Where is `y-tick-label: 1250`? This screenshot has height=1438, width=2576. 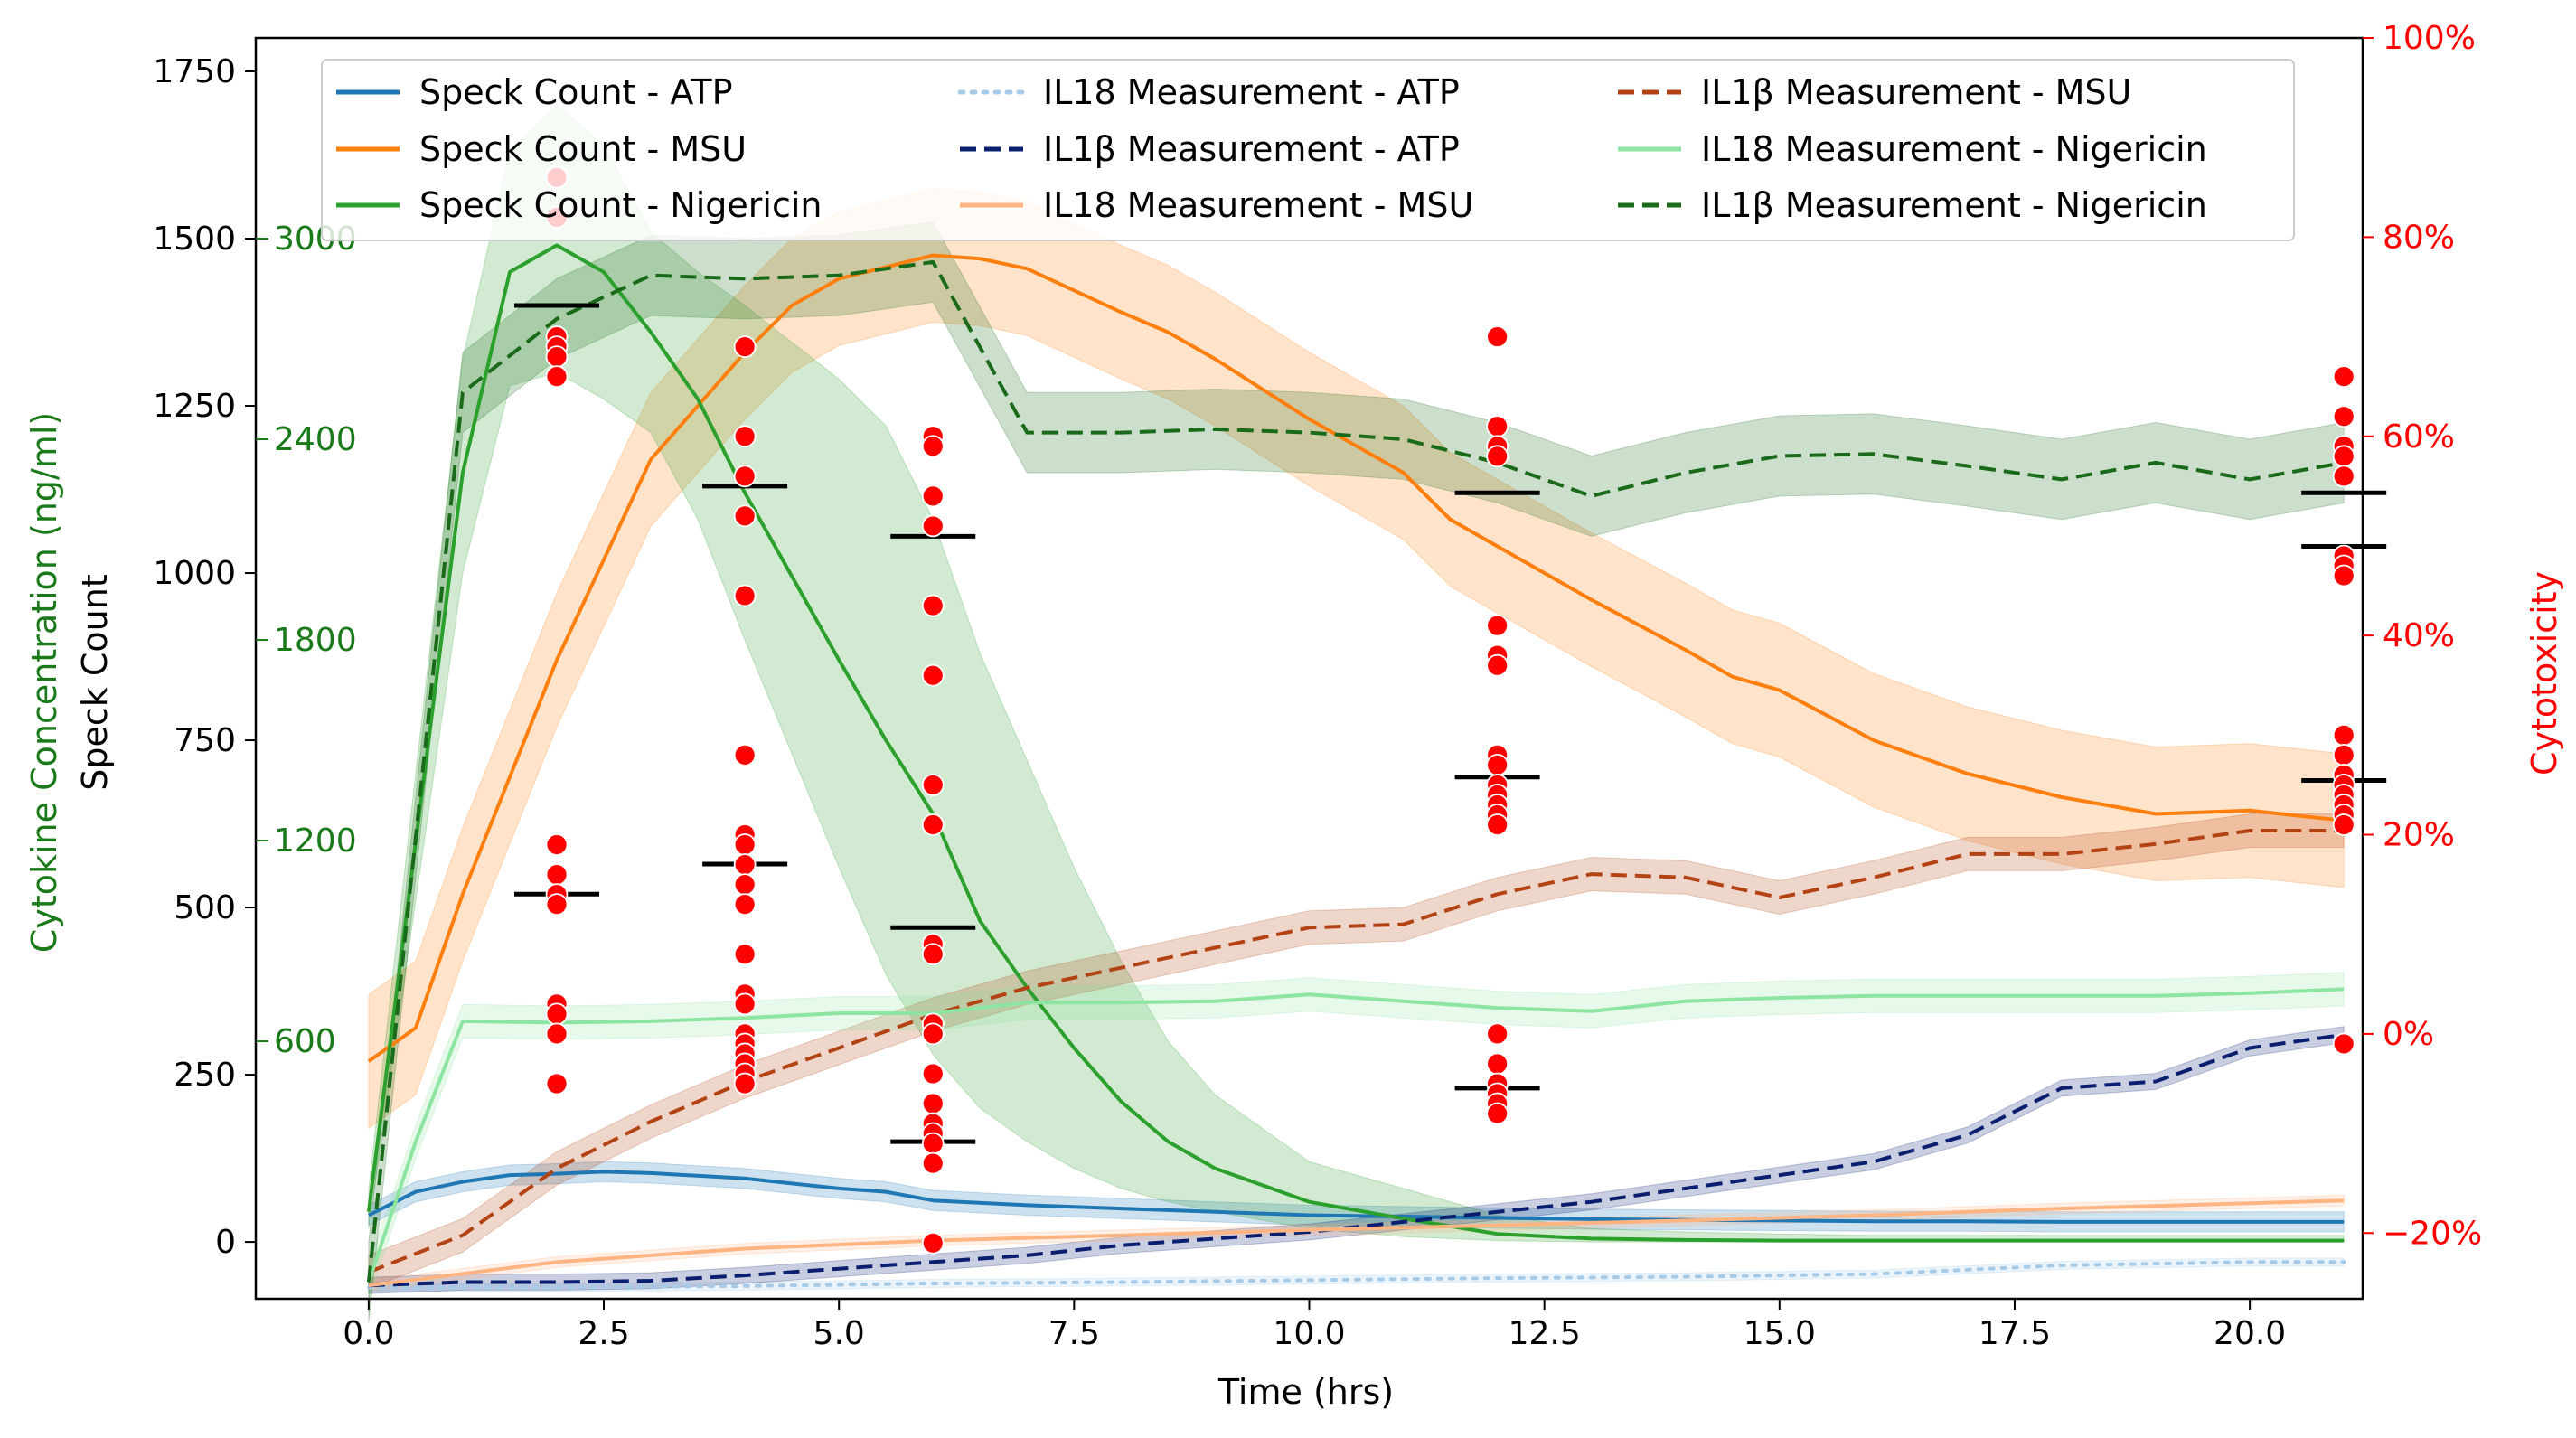
y-tick-label: 1250 is located at coordinates (195, 407).